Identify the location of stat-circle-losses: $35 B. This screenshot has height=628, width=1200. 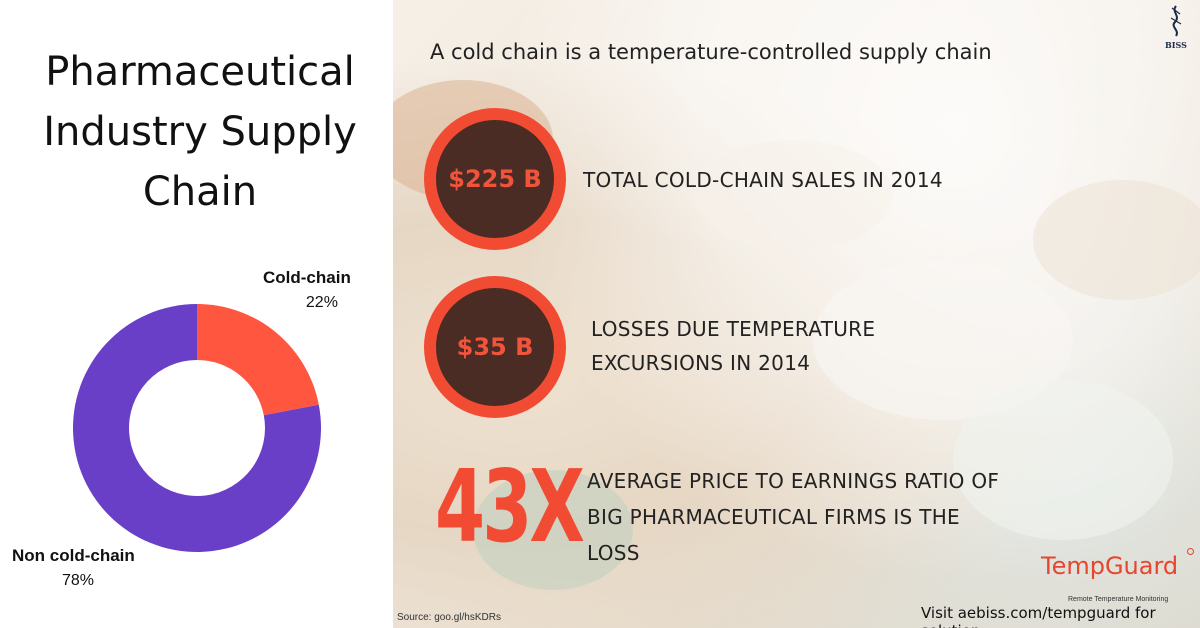
(495, 347).